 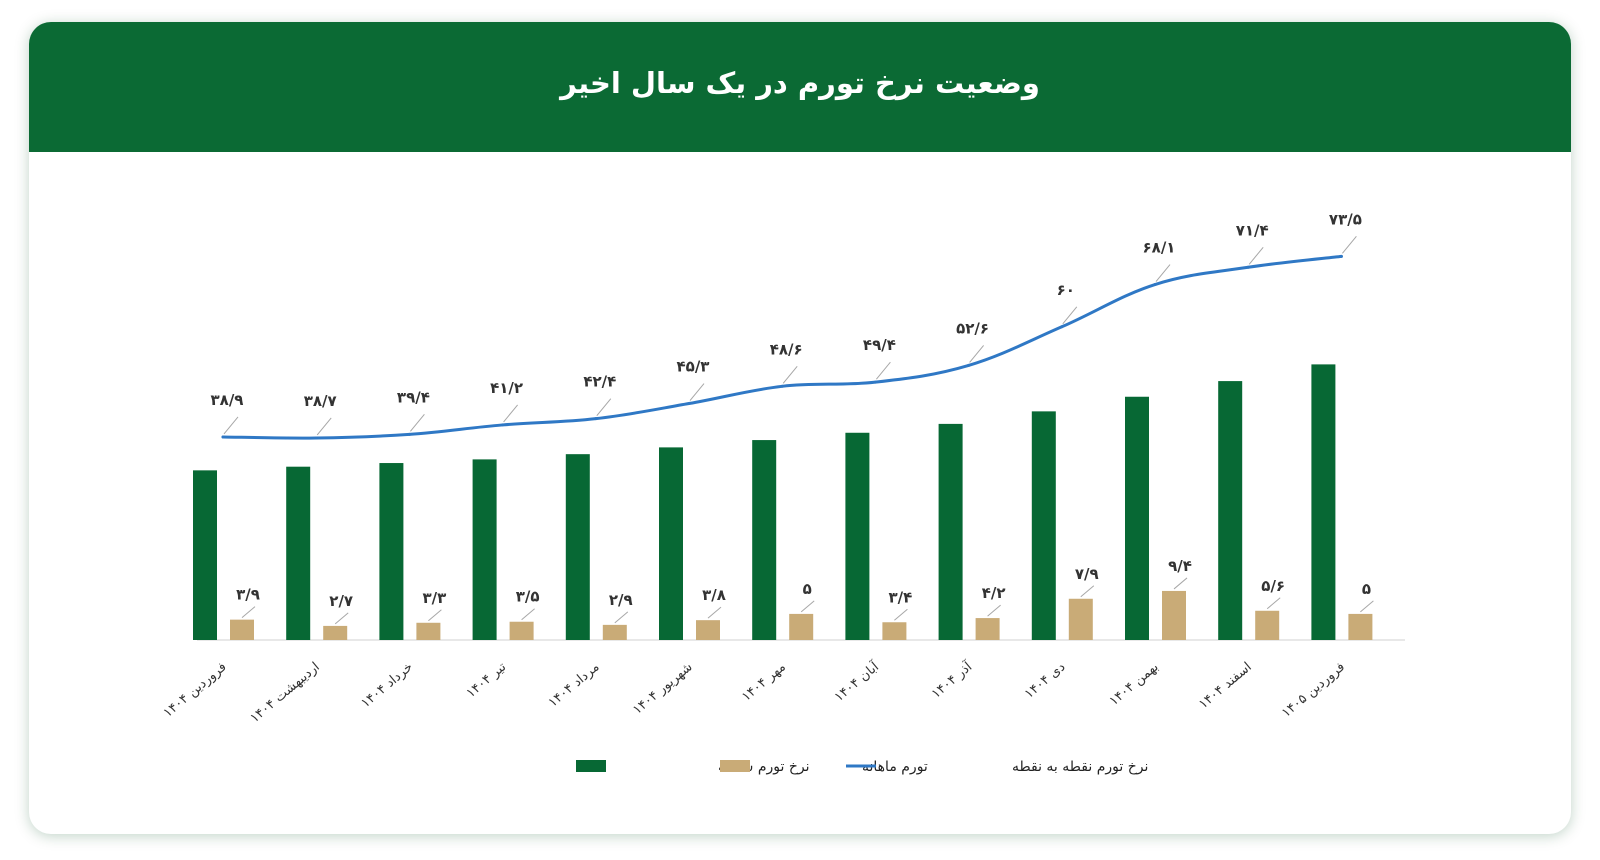 I want to click on x-tick-label: فروردین ۱۴۰۴, so click(x=195, y=690).